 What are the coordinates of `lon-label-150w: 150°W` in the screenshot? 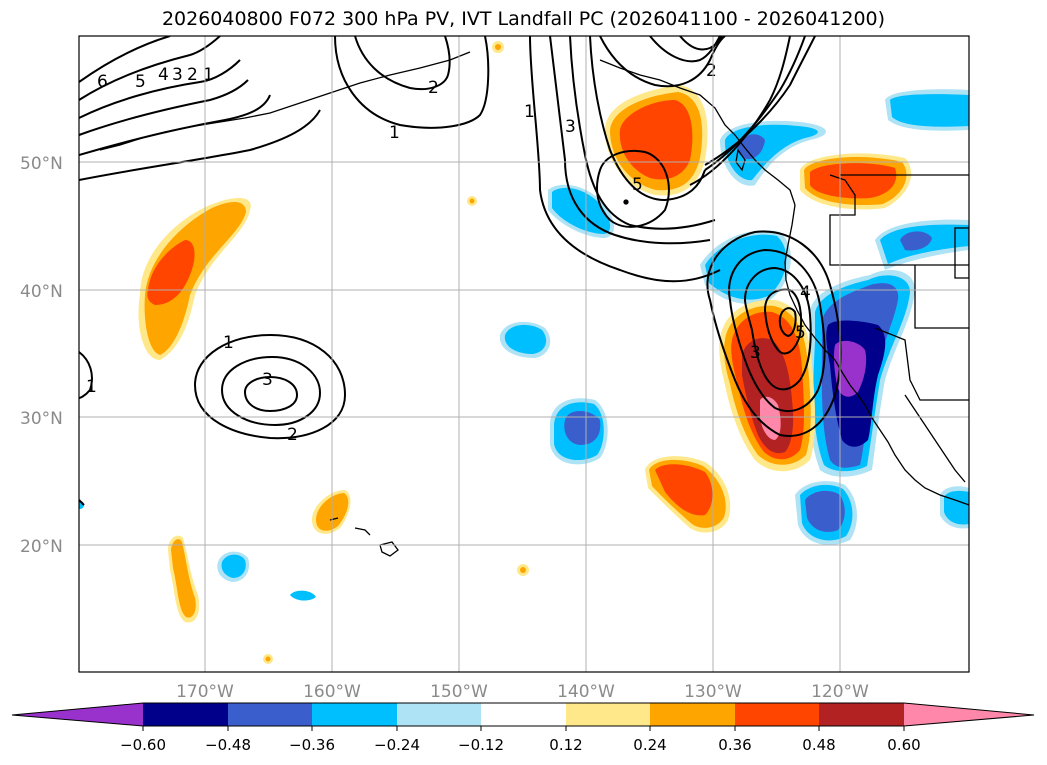 It's located at (459, 692).